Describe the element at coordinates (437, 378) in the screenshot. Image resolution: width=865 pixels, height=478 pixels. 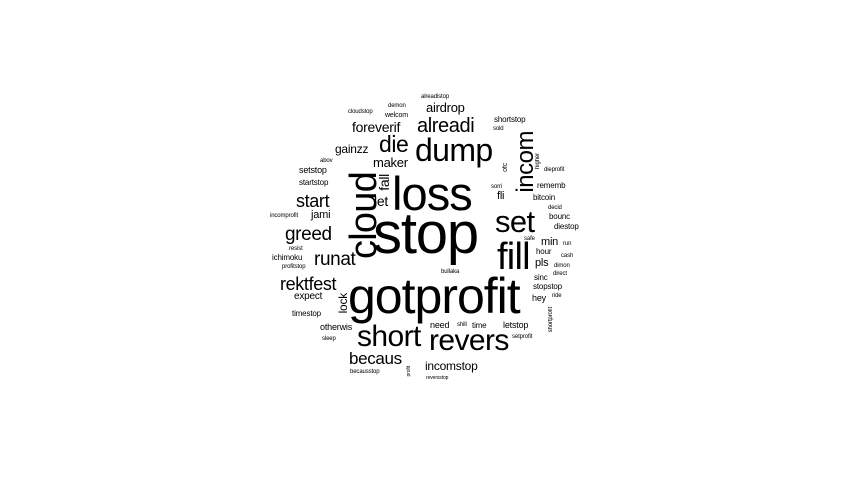
I see `word-reversstop: reversstop` at that location.